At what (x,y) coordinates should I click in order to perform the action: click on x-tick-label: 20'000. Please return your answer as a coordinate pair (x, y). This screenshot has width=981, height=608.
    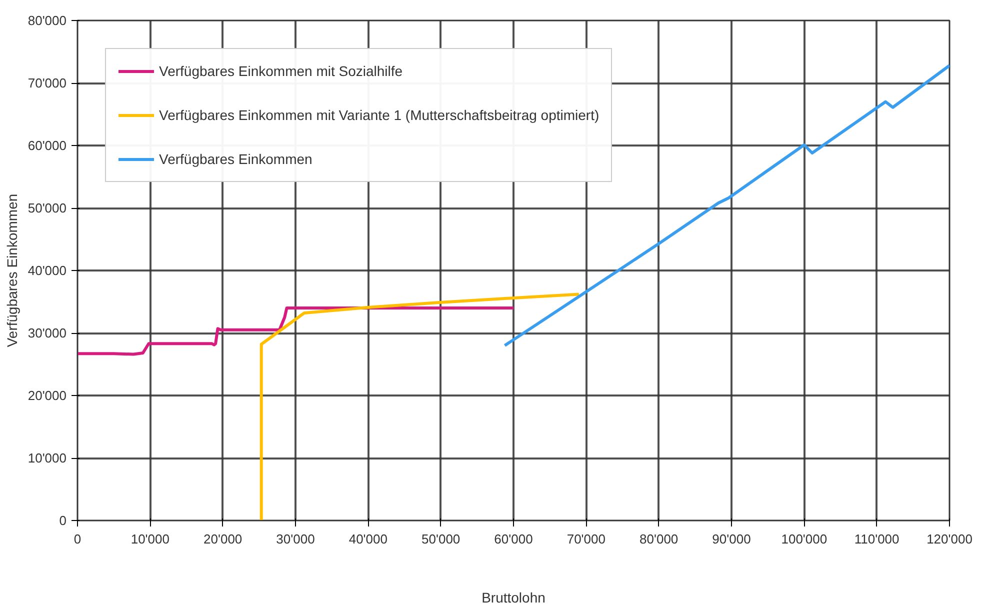
    Looking at the image, I should click on (223, 539).